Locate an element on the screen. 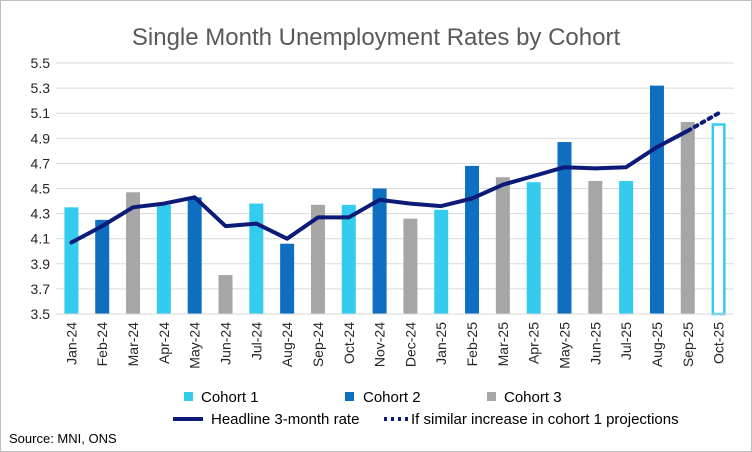 The image size is (752, 452). x-tick-label: Nov-24 is located at coordinates (380, 344).